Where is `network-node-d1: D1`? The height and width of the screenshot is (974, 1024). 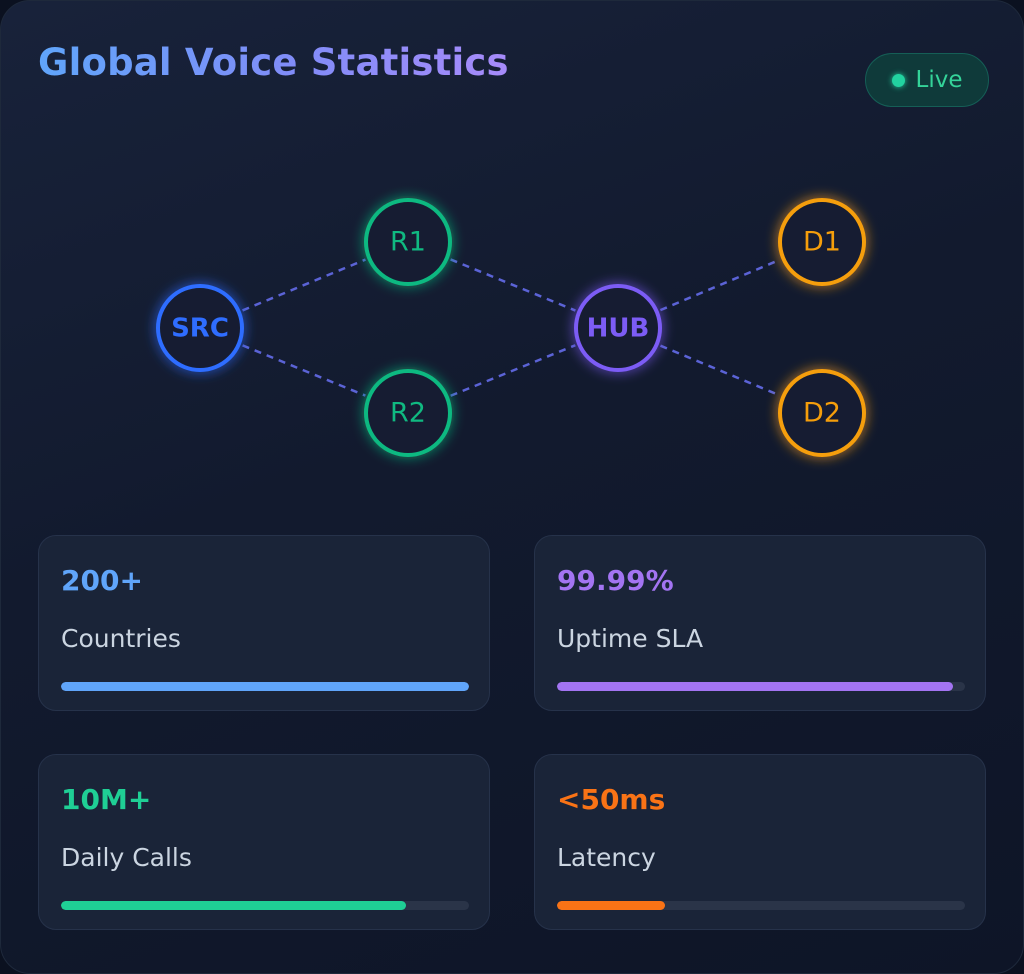 network-node-d1: D1 is located at coordinates (822, 242).